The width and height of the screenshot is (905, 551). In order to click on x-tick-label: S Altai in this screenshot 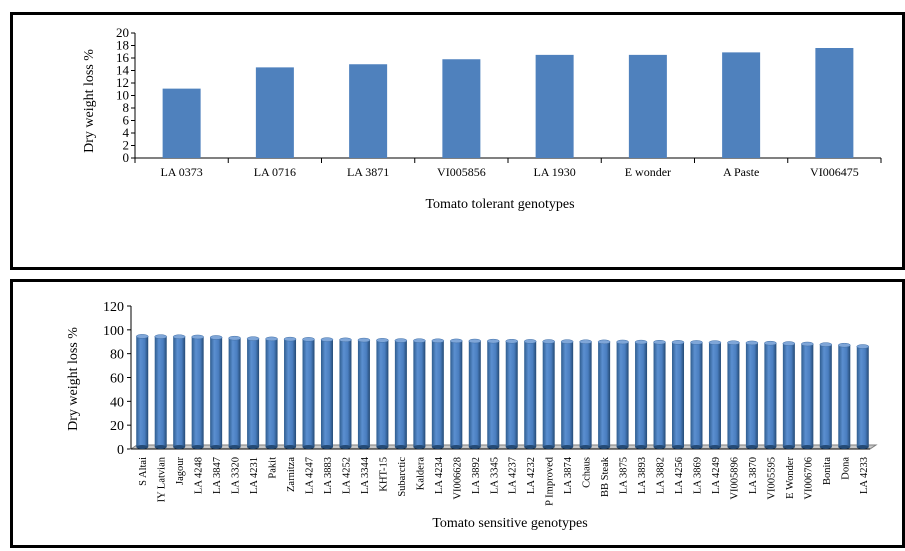, I will do `click(143, 471)`.